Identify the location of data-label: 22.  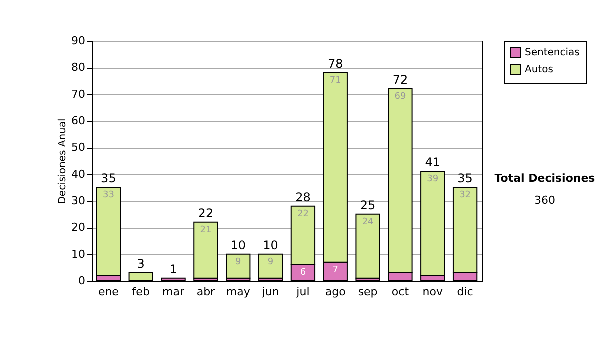
(303, 214).